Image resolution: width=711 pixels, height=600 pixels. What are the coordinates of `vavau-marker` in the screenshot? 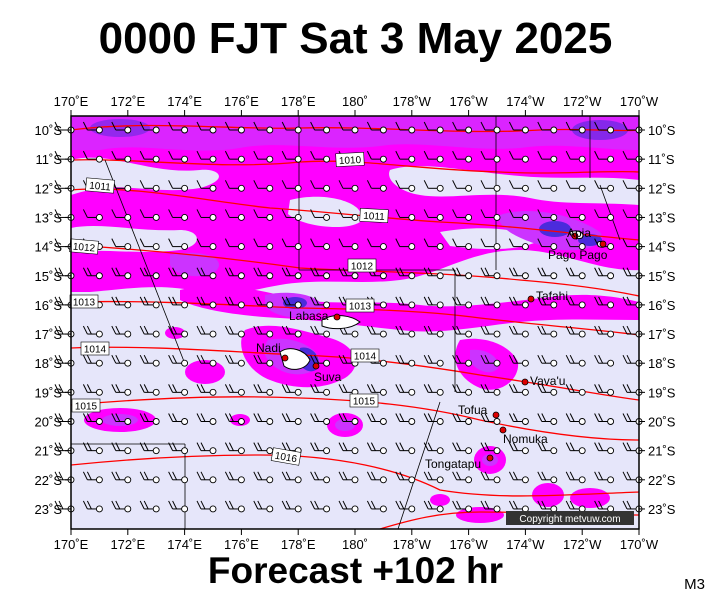 It's located at (525, 382).